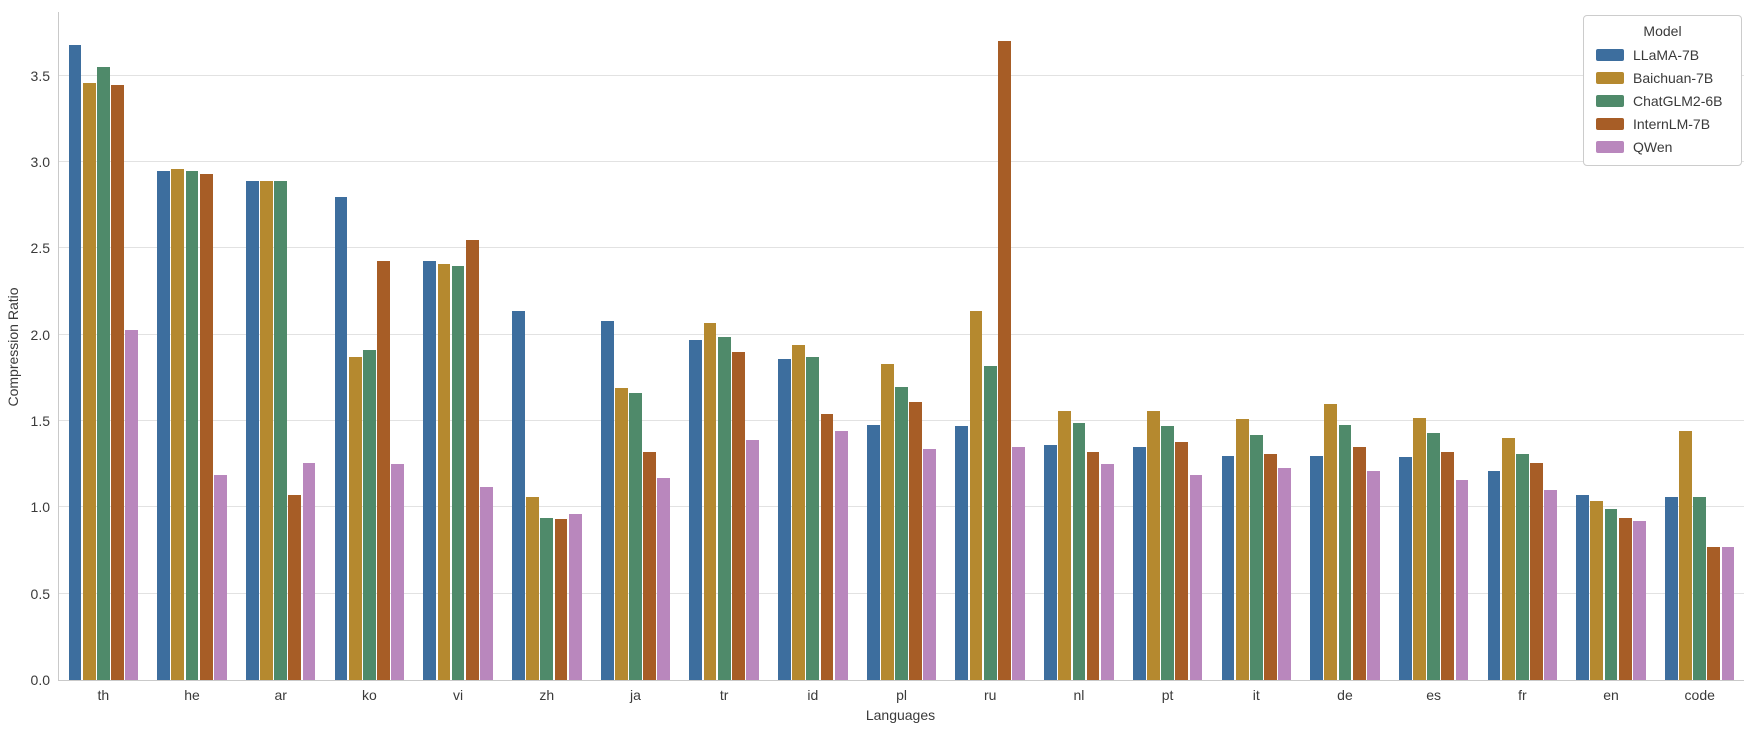 This screenshot has width=1747, height=732. Describe the element at coordinates (1685, 555) in the screenshot. I see `bar-Baichuan-7B-code` at that location.